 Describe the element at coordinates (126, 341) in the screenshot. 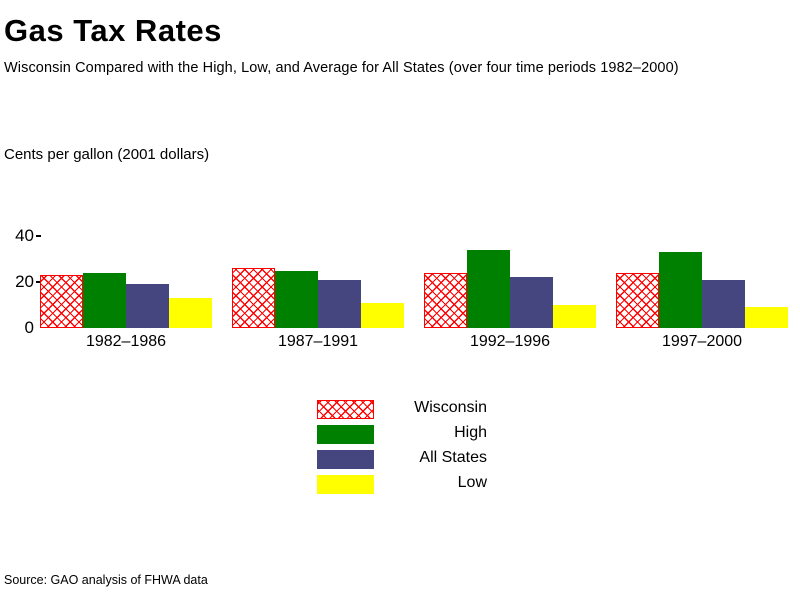

I see `x-tick-label: 1982–1986` at that location.